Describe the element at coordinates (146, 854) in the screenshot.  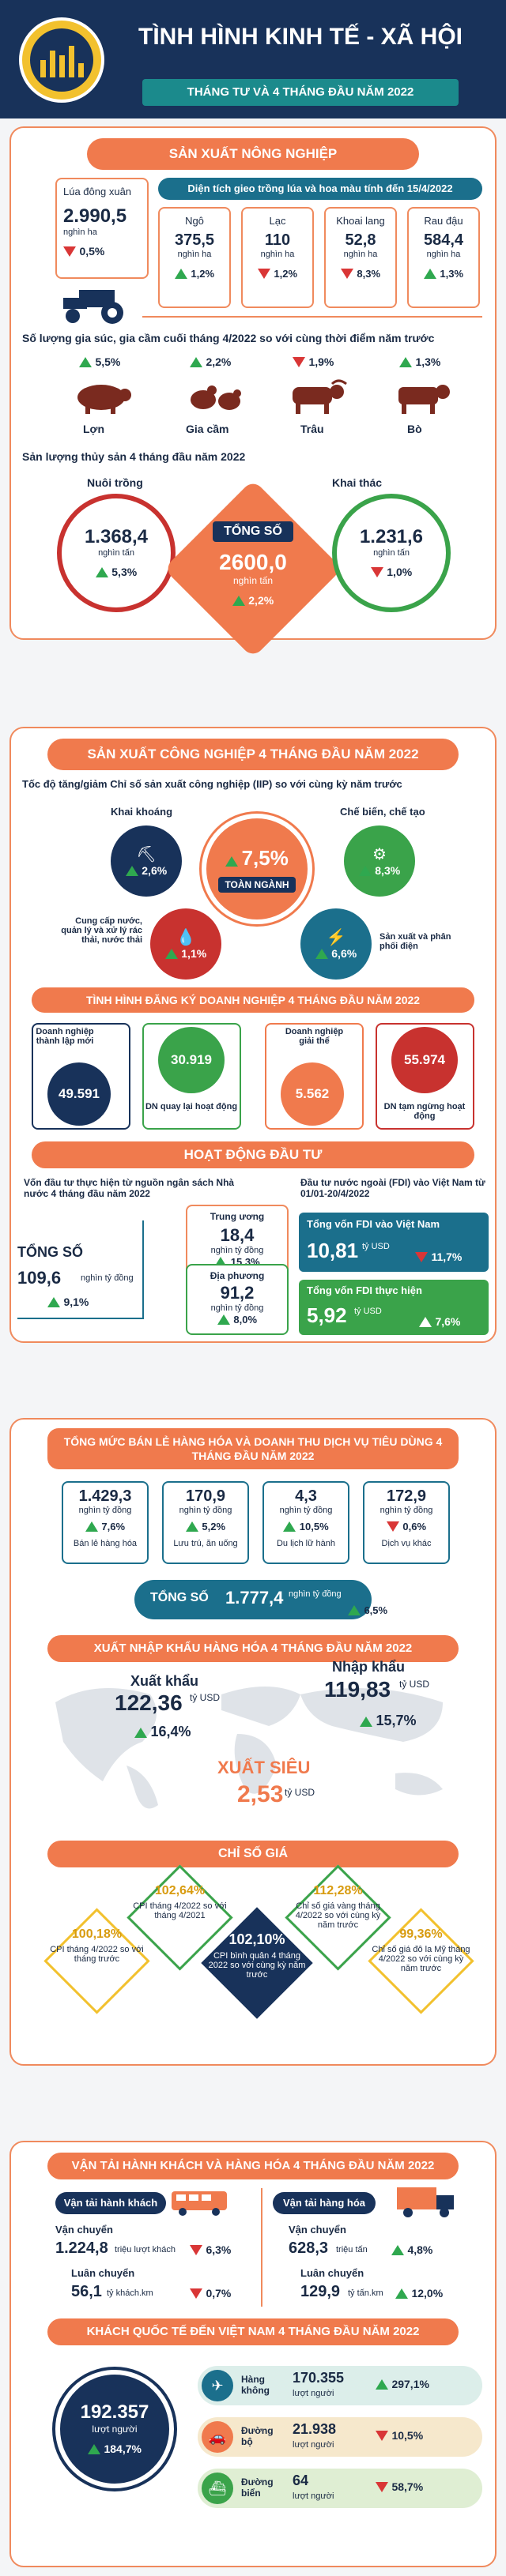
I see `mining-icon: ⛏` at that location.